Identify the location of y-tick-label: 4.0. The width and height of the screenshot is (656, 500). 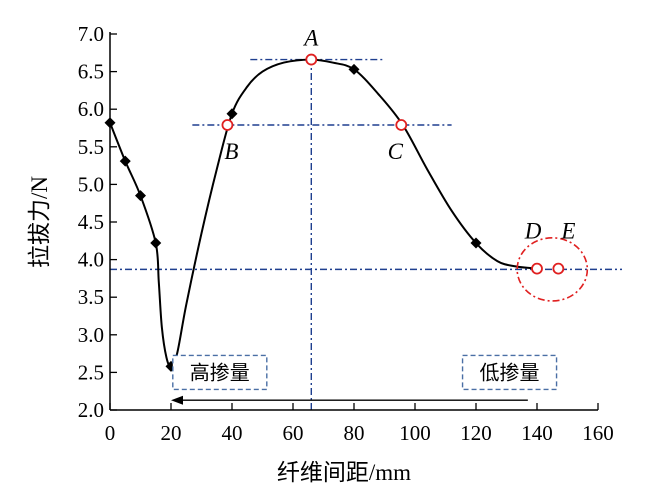
(91, 260).